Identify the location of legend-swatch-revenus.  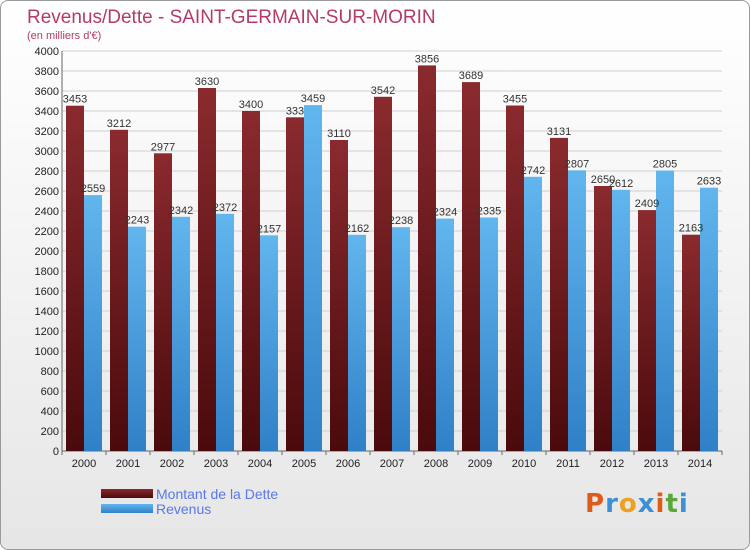
(127, 508).